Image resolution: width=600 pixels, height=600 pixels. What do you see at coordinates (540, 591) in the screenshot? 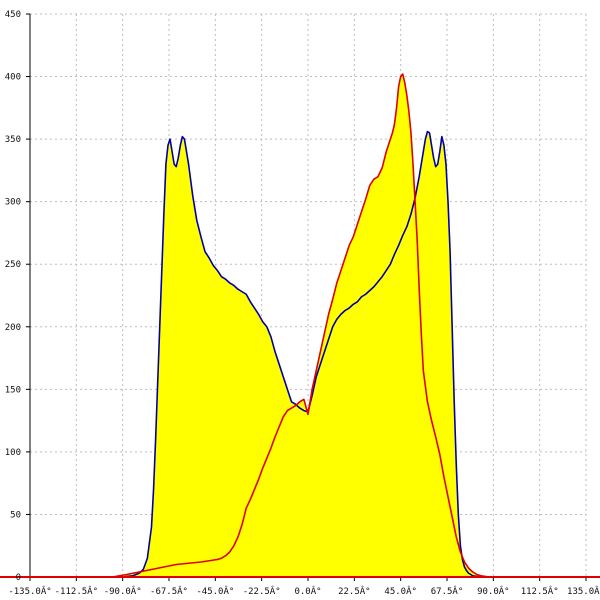
I see `x-tick-label: 112.5Â°` at bounding box center [540, 591].